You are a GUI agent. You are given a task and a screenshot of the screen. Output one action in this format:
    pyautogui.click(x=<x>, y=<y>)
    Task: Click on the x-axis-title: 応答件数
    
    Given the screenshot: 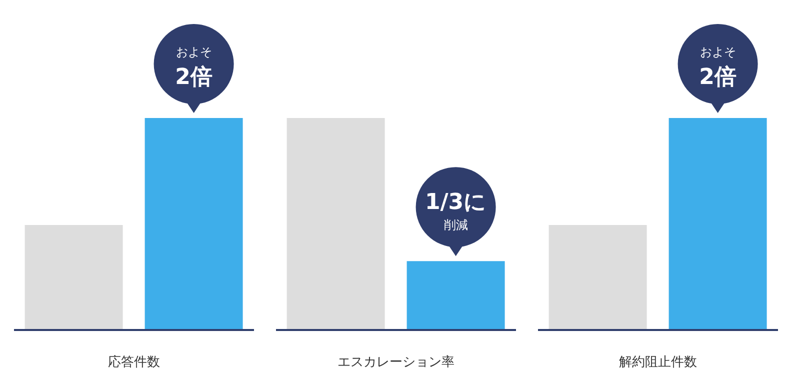 What is the action you would take?
    pyautogui.click(x=134, y=362)
    